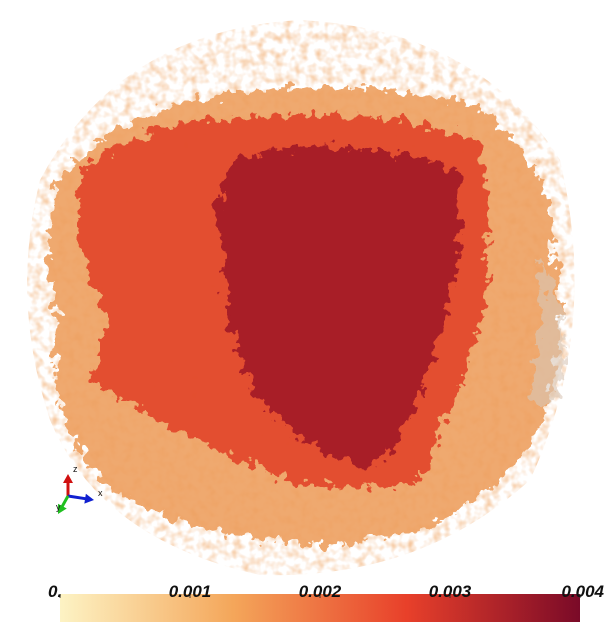 This screenshot has width=605, height=627. I want to click on axis-arrow, so click(77, 497).